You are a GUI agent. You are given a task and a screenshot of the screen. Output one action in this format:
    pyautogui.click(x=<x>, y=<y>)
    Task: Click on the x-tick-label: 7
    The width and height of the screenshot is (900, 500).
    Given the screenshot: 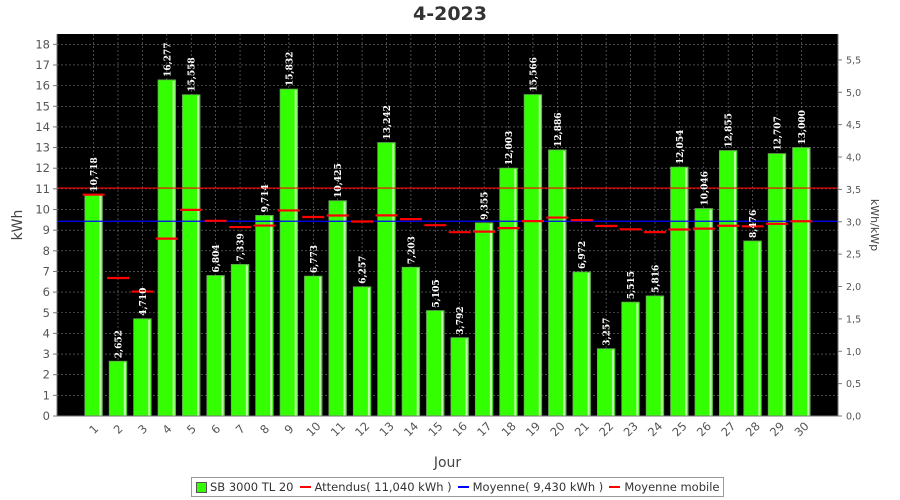 What is the action you would take?
    pyautogui.click(x=240, y=429)
    